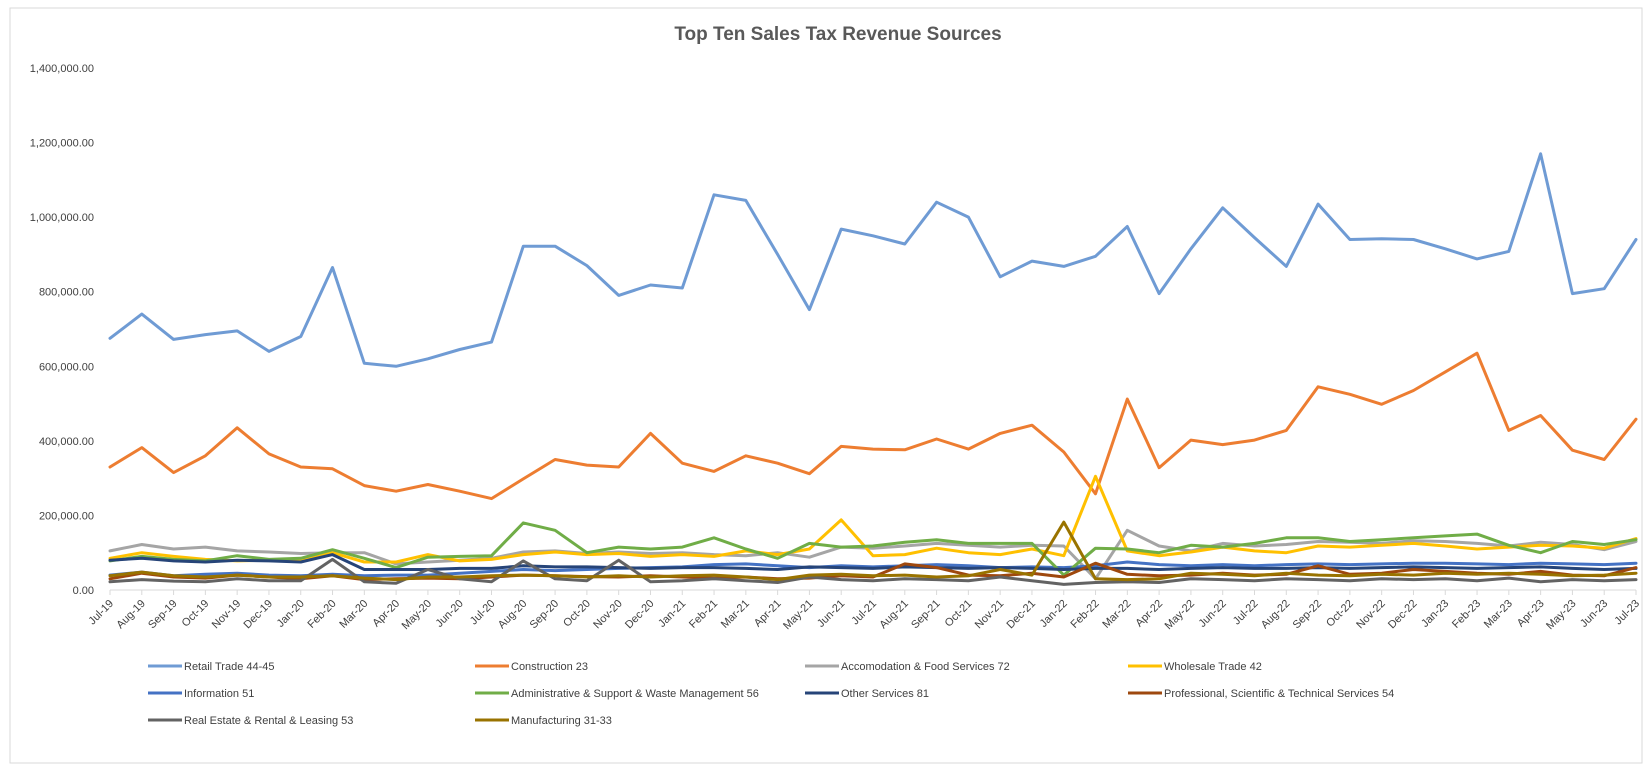  I want to click on y-tick-label: 1,400,000.00, so click(62, 69).